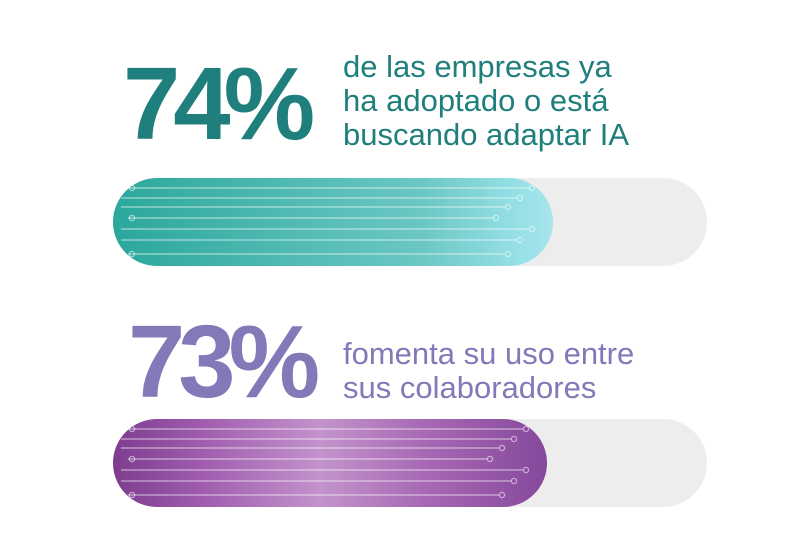  I want to click on desc-line: sus colaboradores, so click(470, 387).